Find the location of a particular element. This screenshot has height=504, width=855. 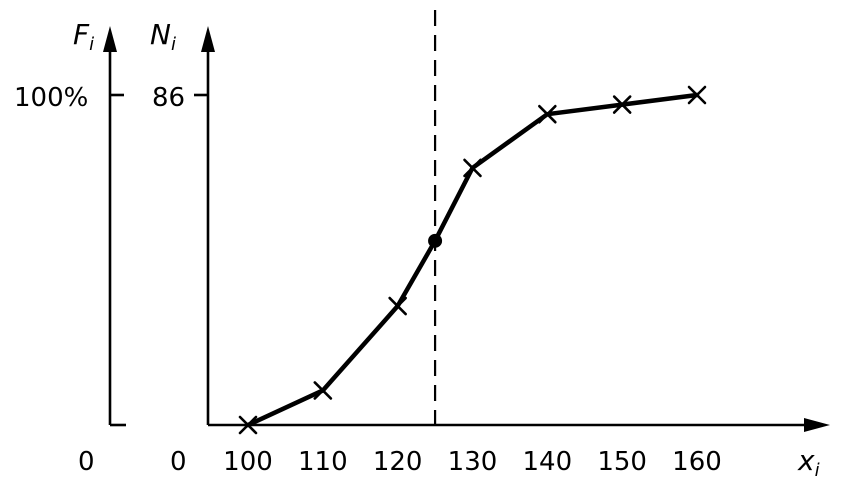

n-axis-top-label: 86 is located at coordinates (168, 98).